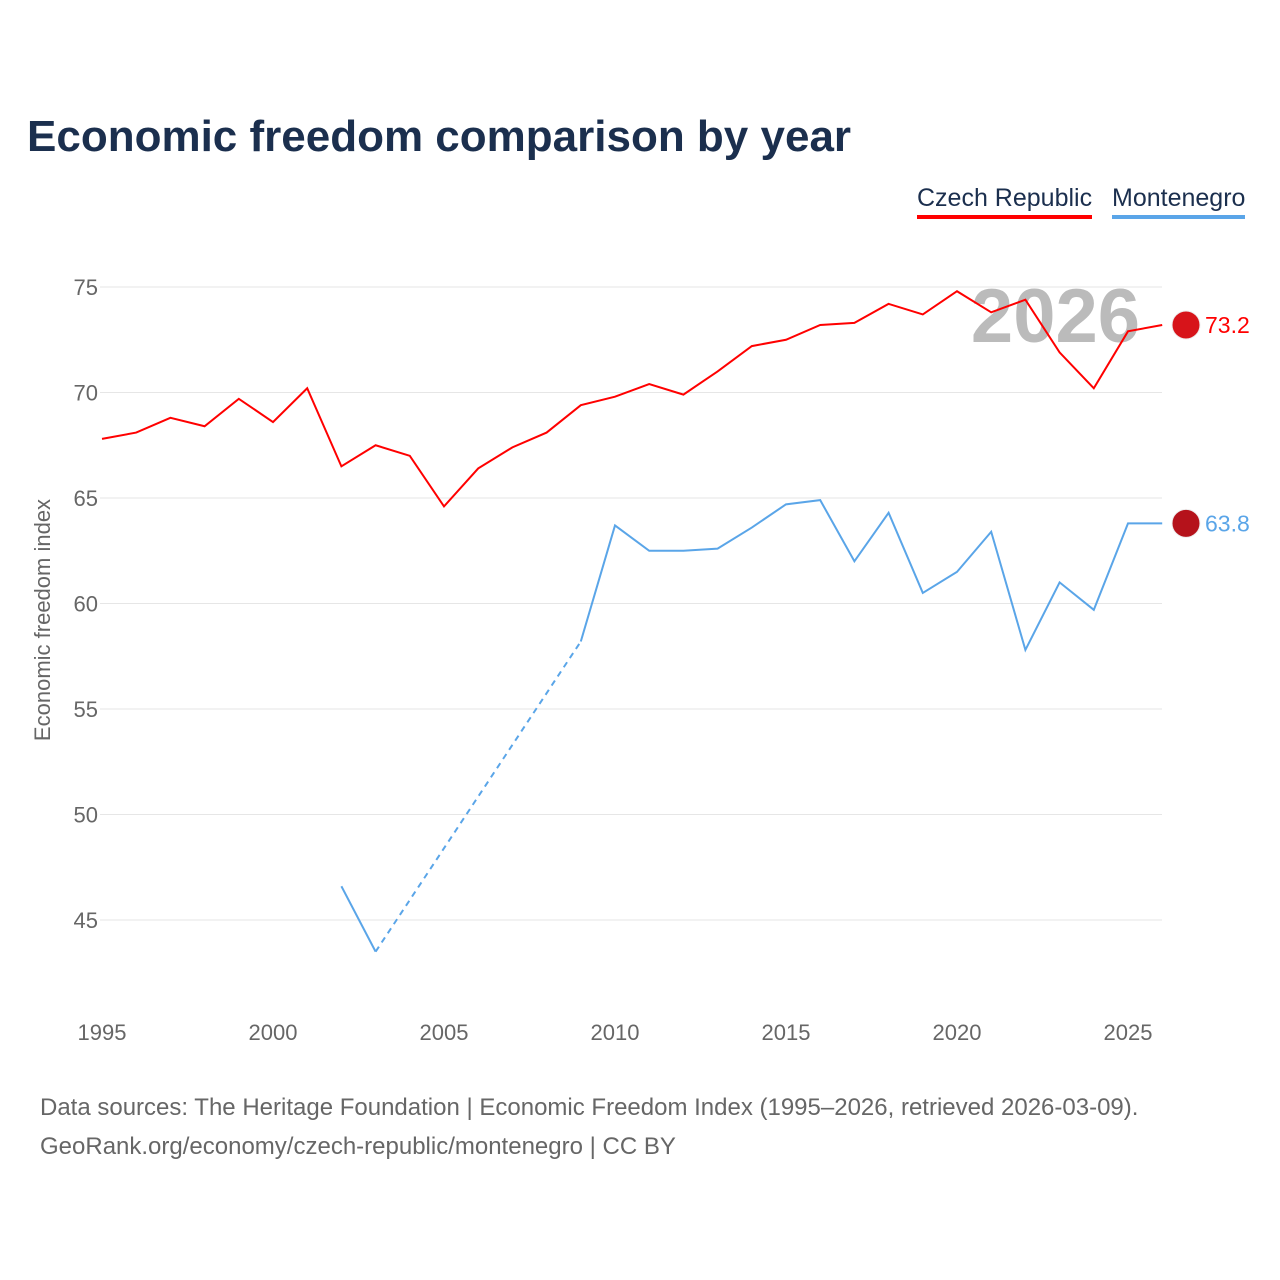 Image resolution: width=1280 pixels, height=1280 pixels. I want to click on y-tick-label: 70, so click(86, 393).